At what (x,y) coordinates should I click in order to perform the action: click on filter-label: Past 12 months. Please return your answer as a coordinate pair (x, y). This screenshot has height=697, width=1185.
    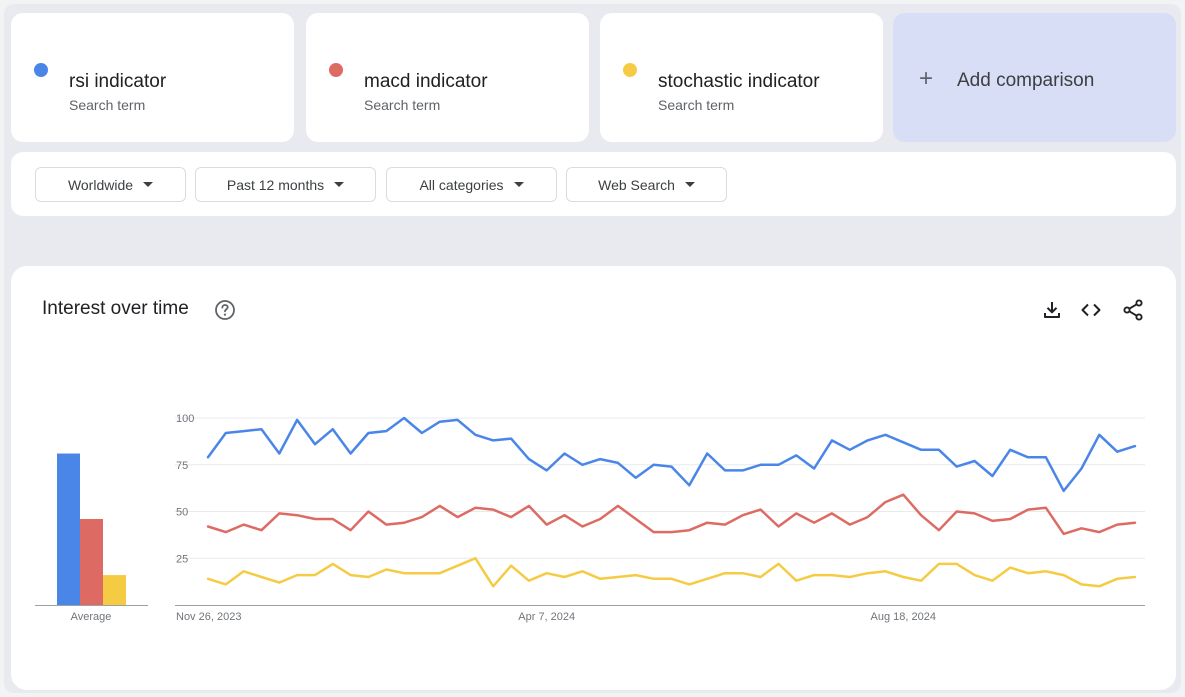
    Looking at the image, I should click on (275, 184).